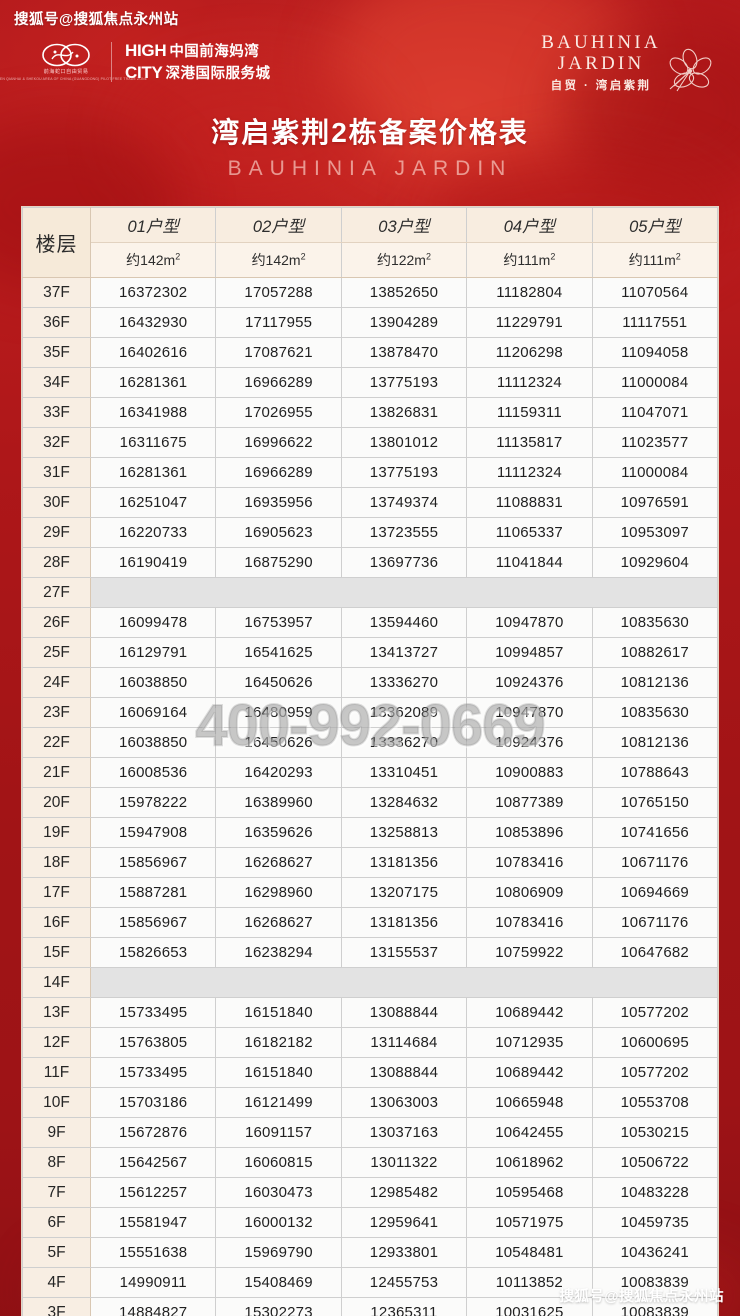 The height and width of the screenshot is (1316, 740). What do you see at coordinates (655, 952) in the screenshot?
I see `price-cell: 10647682` at bounding box center [655, 952].